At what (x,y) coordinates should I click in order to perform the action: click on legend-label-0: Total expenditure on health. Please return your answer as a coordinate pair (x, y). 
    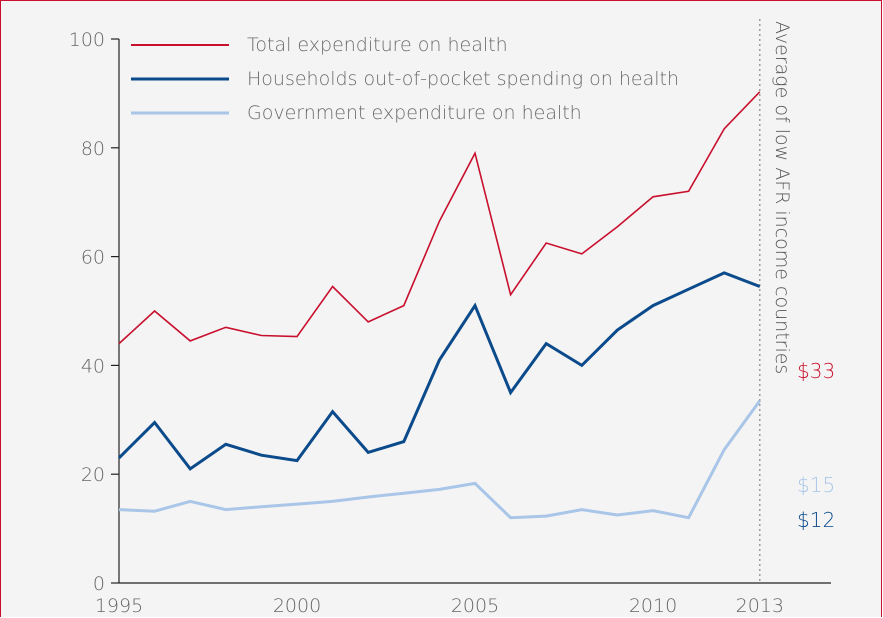
    Looking at the image, I should click on (377, 45).